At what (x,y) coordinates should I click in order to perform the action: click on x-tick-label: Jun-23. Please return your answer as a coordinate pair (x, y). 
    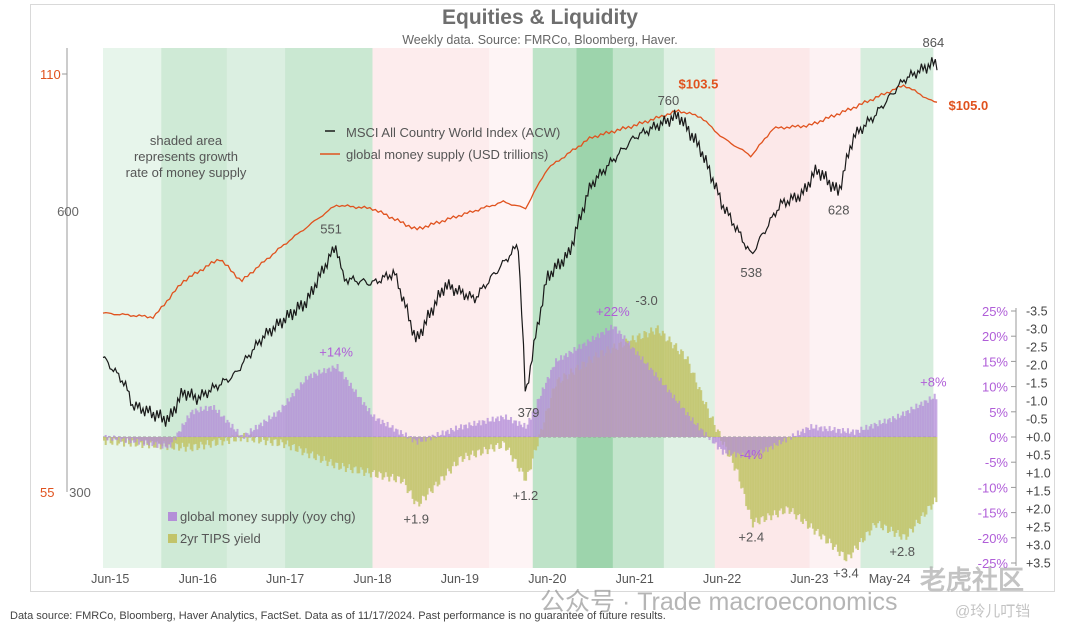
    Looking at the image, I should click on (809, 579).